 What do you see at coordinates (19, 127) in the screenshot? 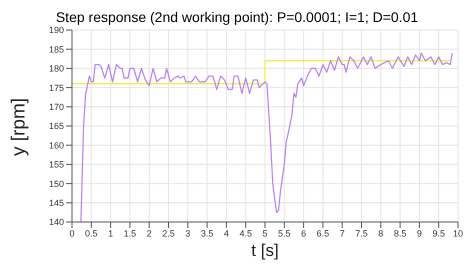
I see `y-axis-title: y [rpm]` at bounding box center [19, 127].